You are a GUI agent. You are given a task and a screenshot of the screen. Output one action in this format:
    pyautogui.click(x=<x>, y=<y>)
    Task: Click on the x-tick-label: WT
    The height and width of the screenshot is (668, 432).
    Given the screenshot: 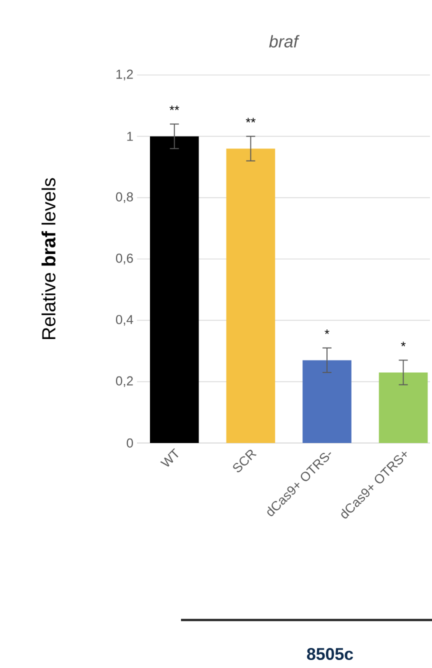 What is the action you would take?
    pyautogui.click(x=169, y=457)
    